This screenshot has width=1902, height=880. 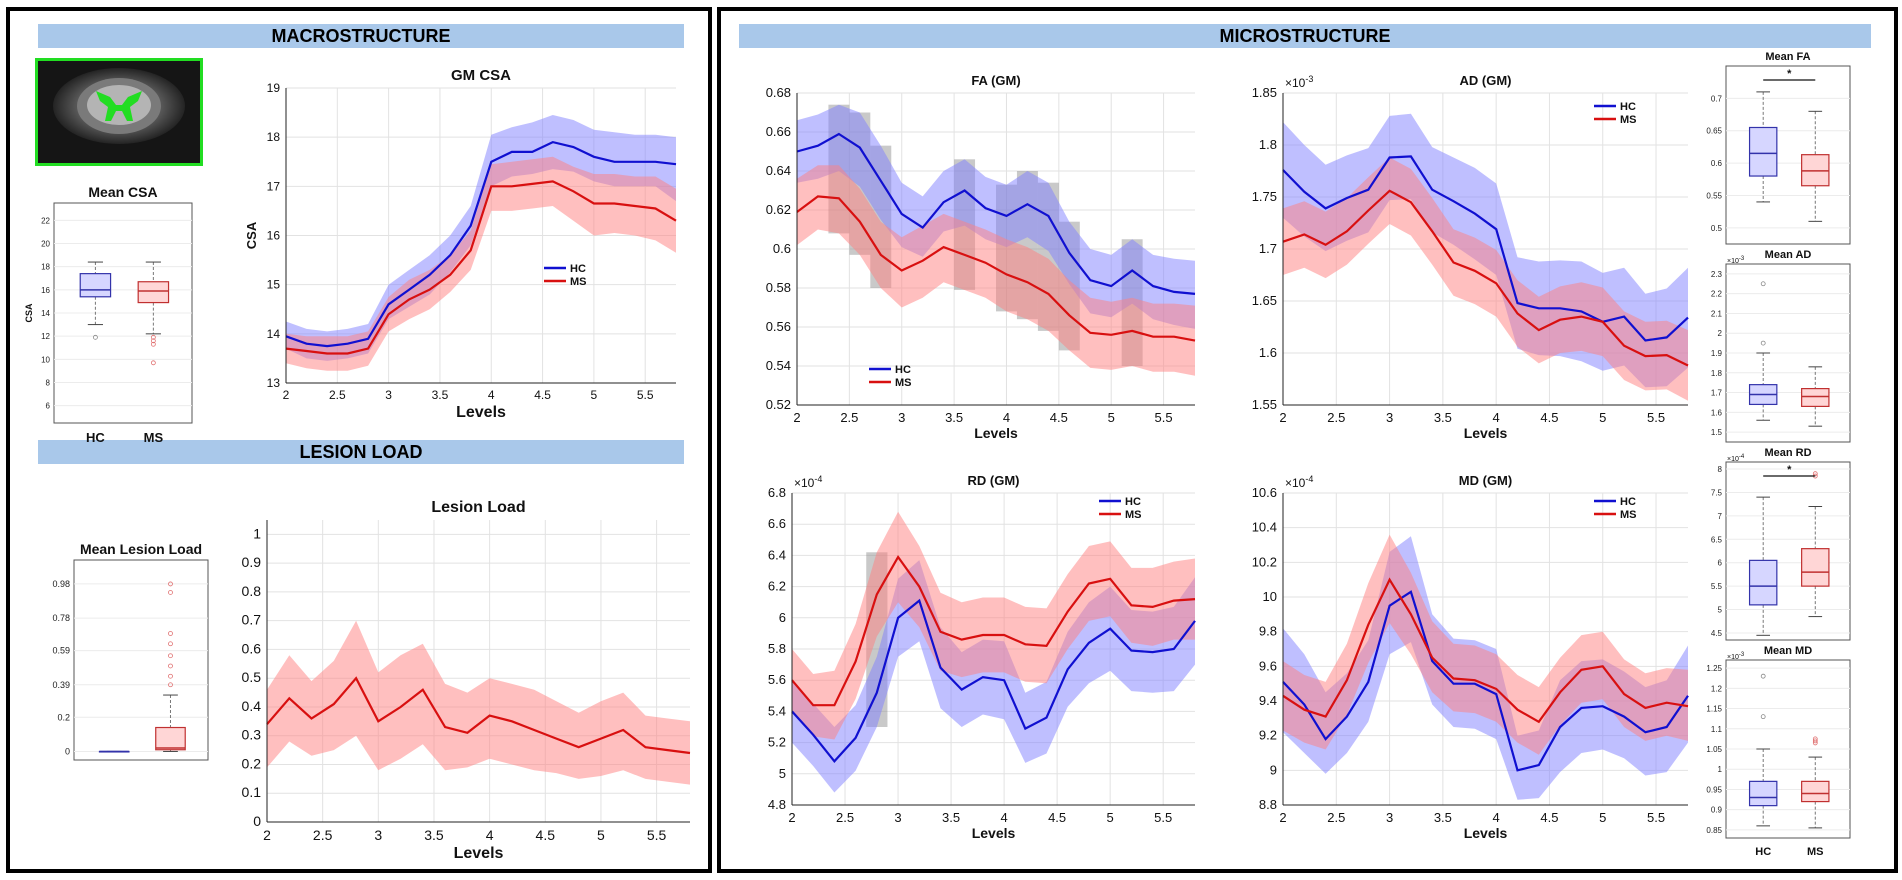 I want to click on y-tick-label: 0.68, so click(x=778, y=92).